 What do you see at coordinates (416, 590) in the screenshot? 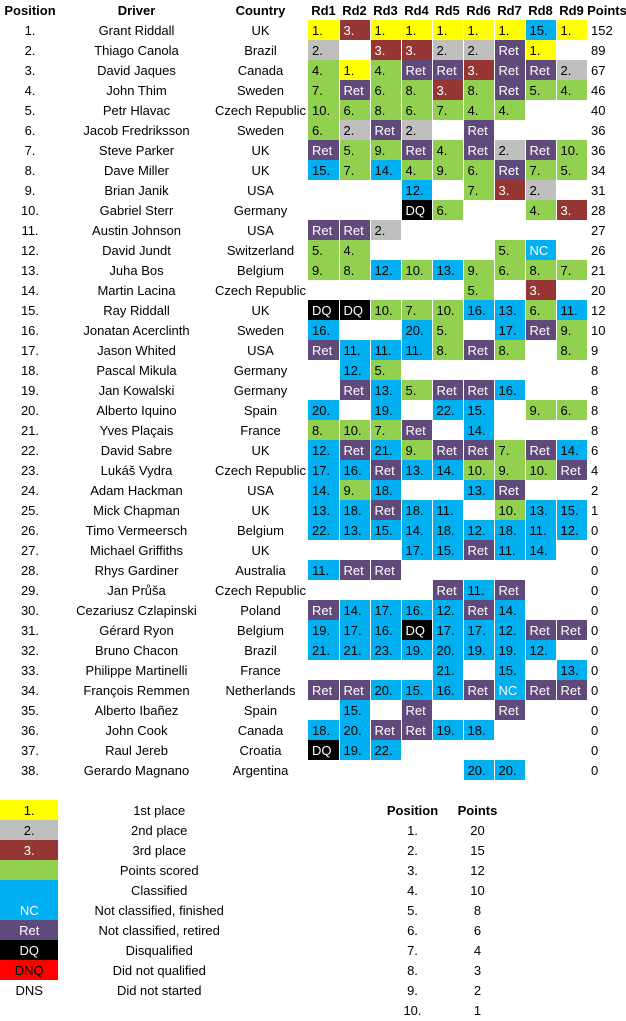
I see `result-cell-rd4` at bounding box center [416, 590].